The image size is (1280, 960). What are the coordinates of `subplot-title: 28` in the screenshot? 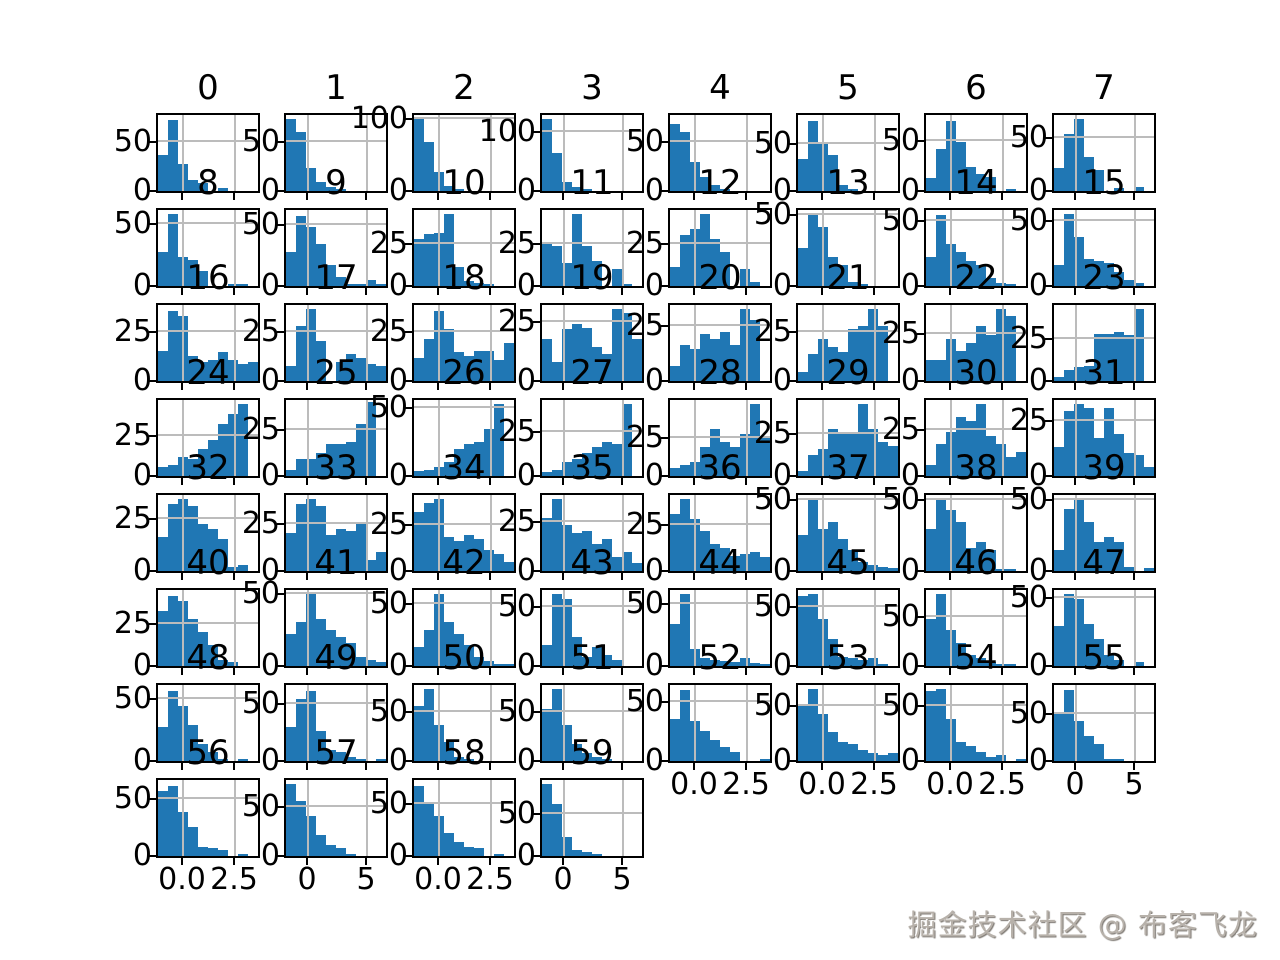 It's located at (720, 373).